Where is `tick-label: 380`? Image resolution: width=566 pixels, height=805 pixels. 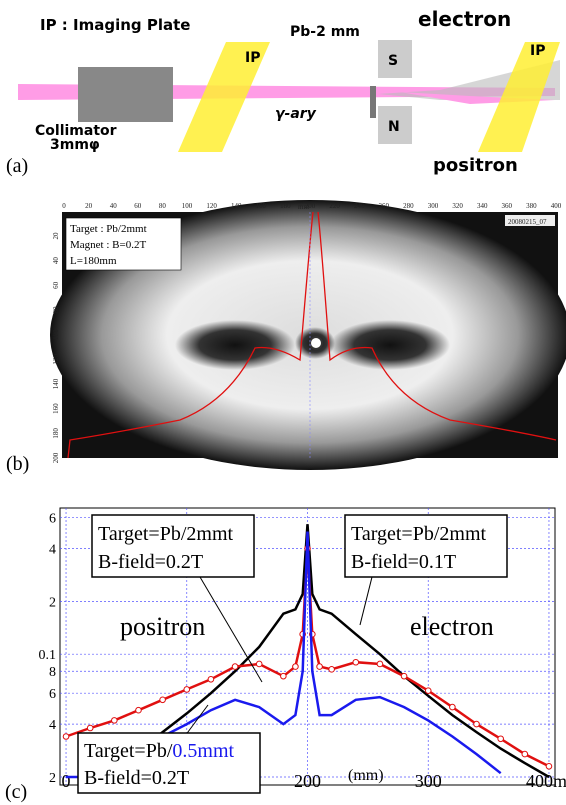
tick-label: 380 is located at coordinates (531, 206).